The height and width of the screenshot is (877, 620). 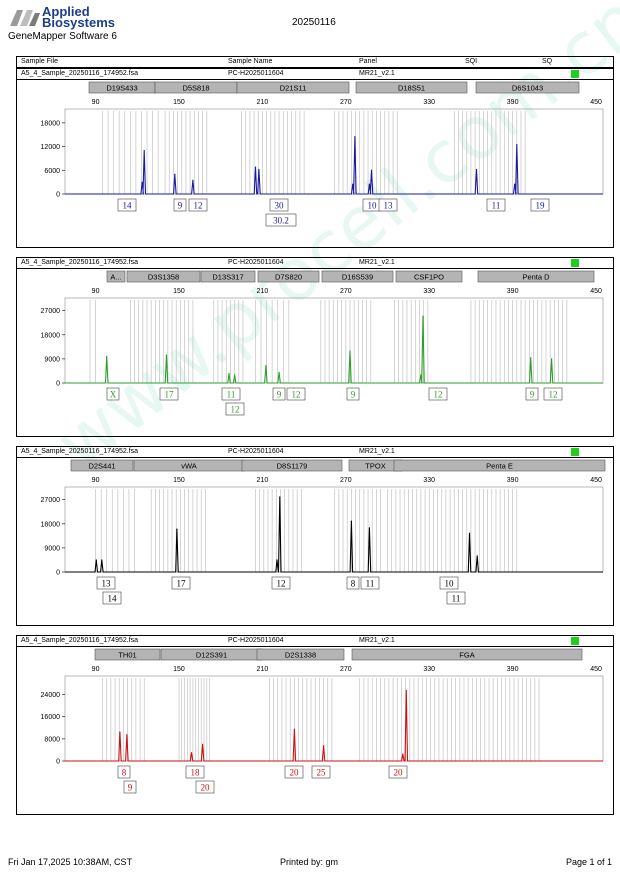 What do you see at coordinates (113, 395) in the screenshot?
I see `allele-label: X` at bounding box center [113, 395].